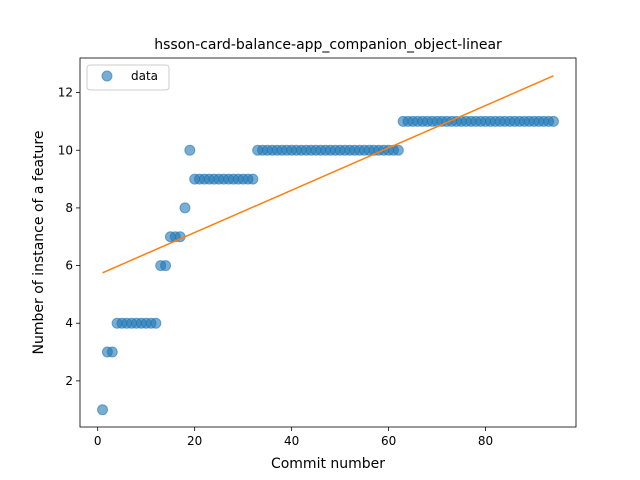 The width and height of the screenshot is (640, 480). Describe the element at coordinates (107, 76) in the screenshot. I see `legend-marker-data` at that location.